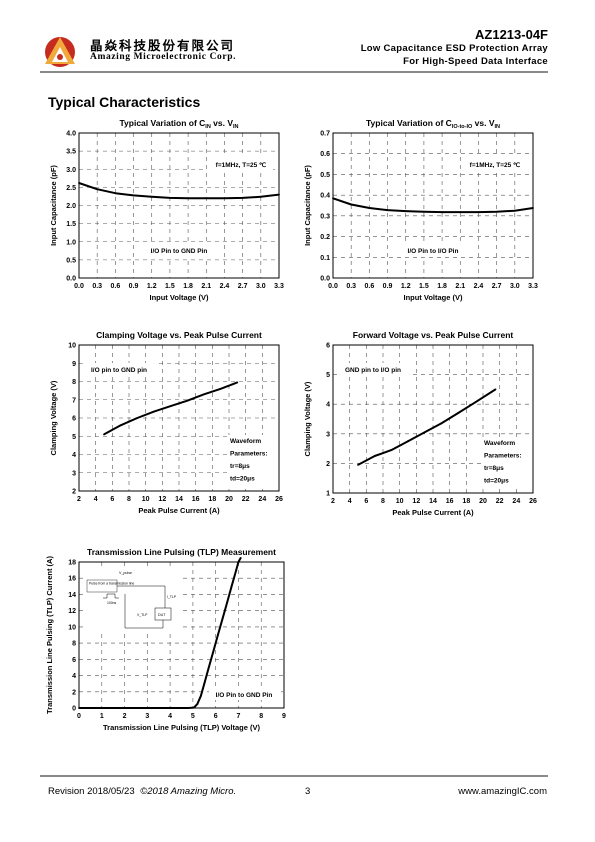 The width and height of the screenshot is (595, 842). I want to click on copyright-text: ©2018 Amazing Micro., so click(188, 791).